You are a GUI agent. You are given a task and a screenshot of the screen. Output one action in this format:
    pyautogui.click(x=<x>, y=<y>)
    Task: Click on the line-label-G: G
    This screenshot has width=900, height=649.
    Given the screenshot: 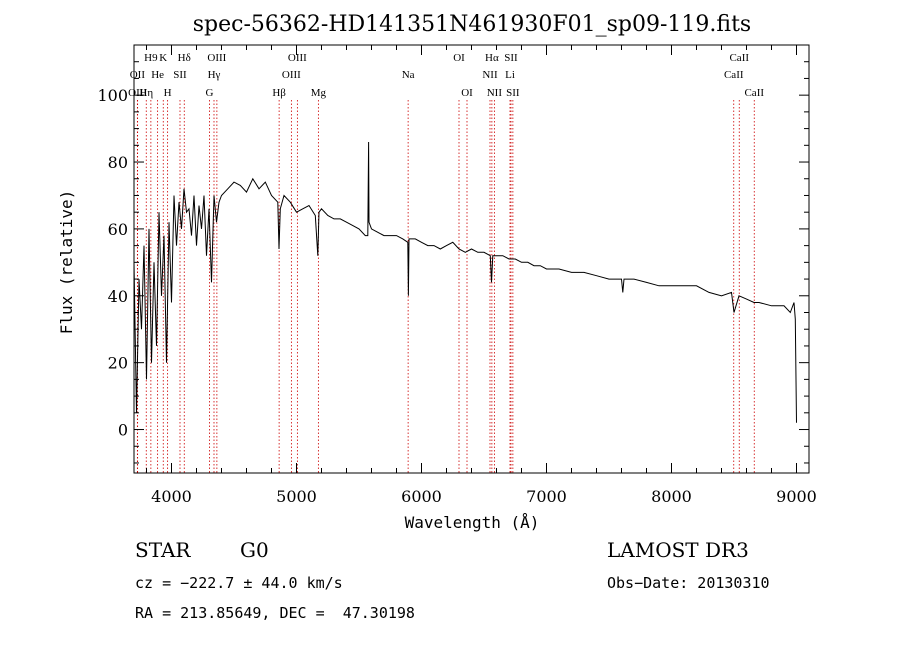 What is the action you would take?
    pyautogui.click(x=210, y=93)
    